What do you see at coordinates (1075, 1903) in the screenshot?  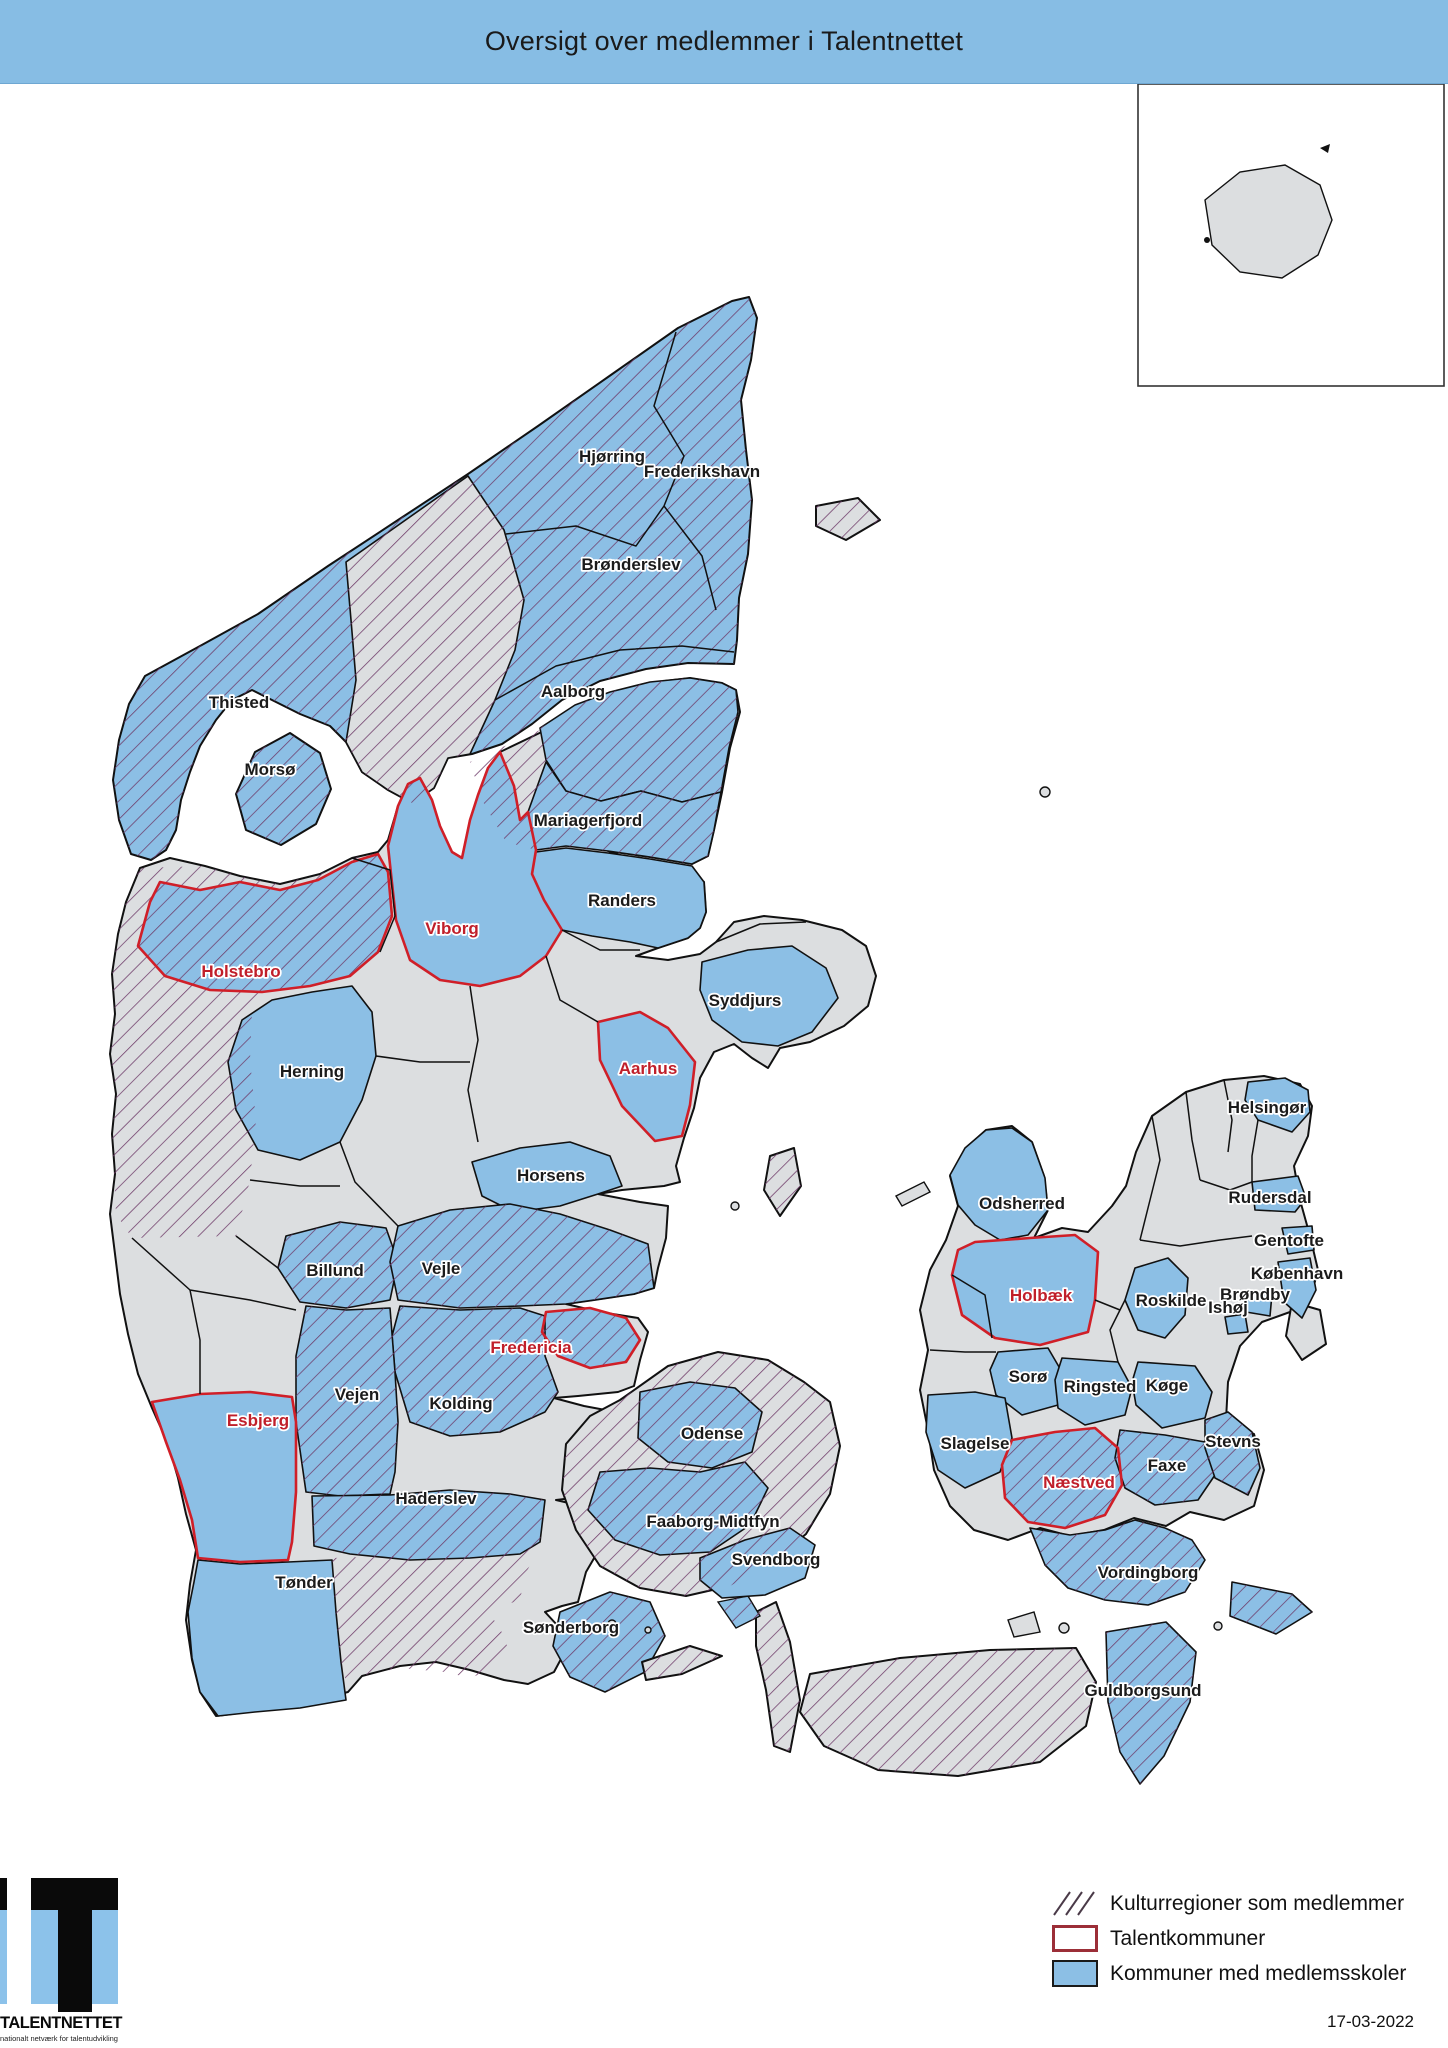 I see `hatch-swatch-icon` at bounding box center [1075, 1903].